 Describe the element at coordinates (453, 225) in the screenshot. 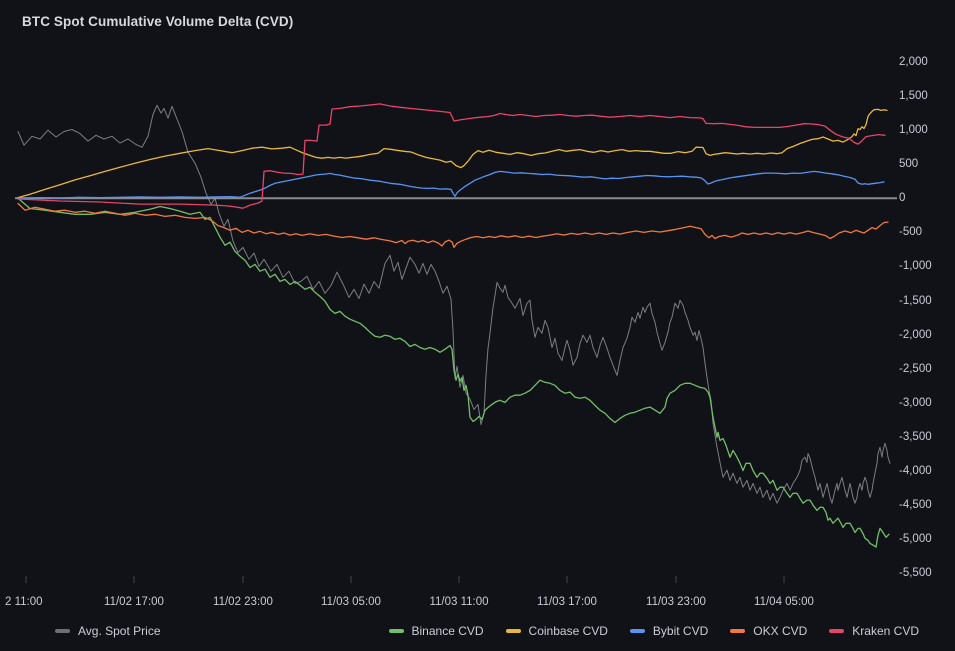

I see `series-line-okx-cvd` at that location.